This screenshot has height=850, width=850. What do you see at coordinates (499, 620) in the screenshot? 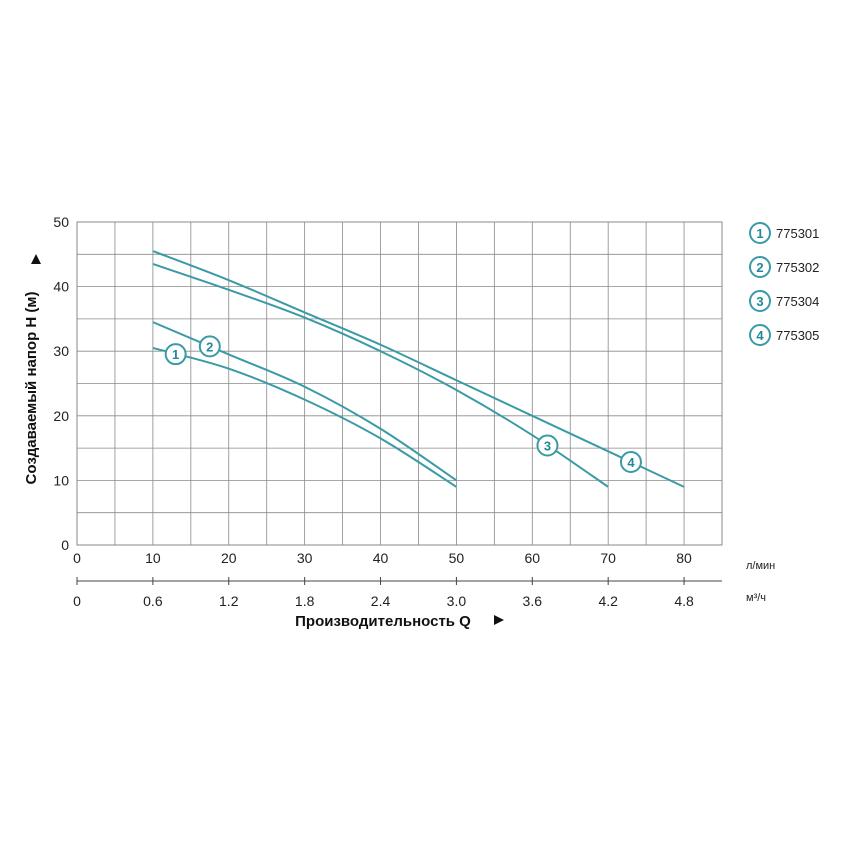
I see `x-axis-arrow-icon` at bounding box center [499, 620].